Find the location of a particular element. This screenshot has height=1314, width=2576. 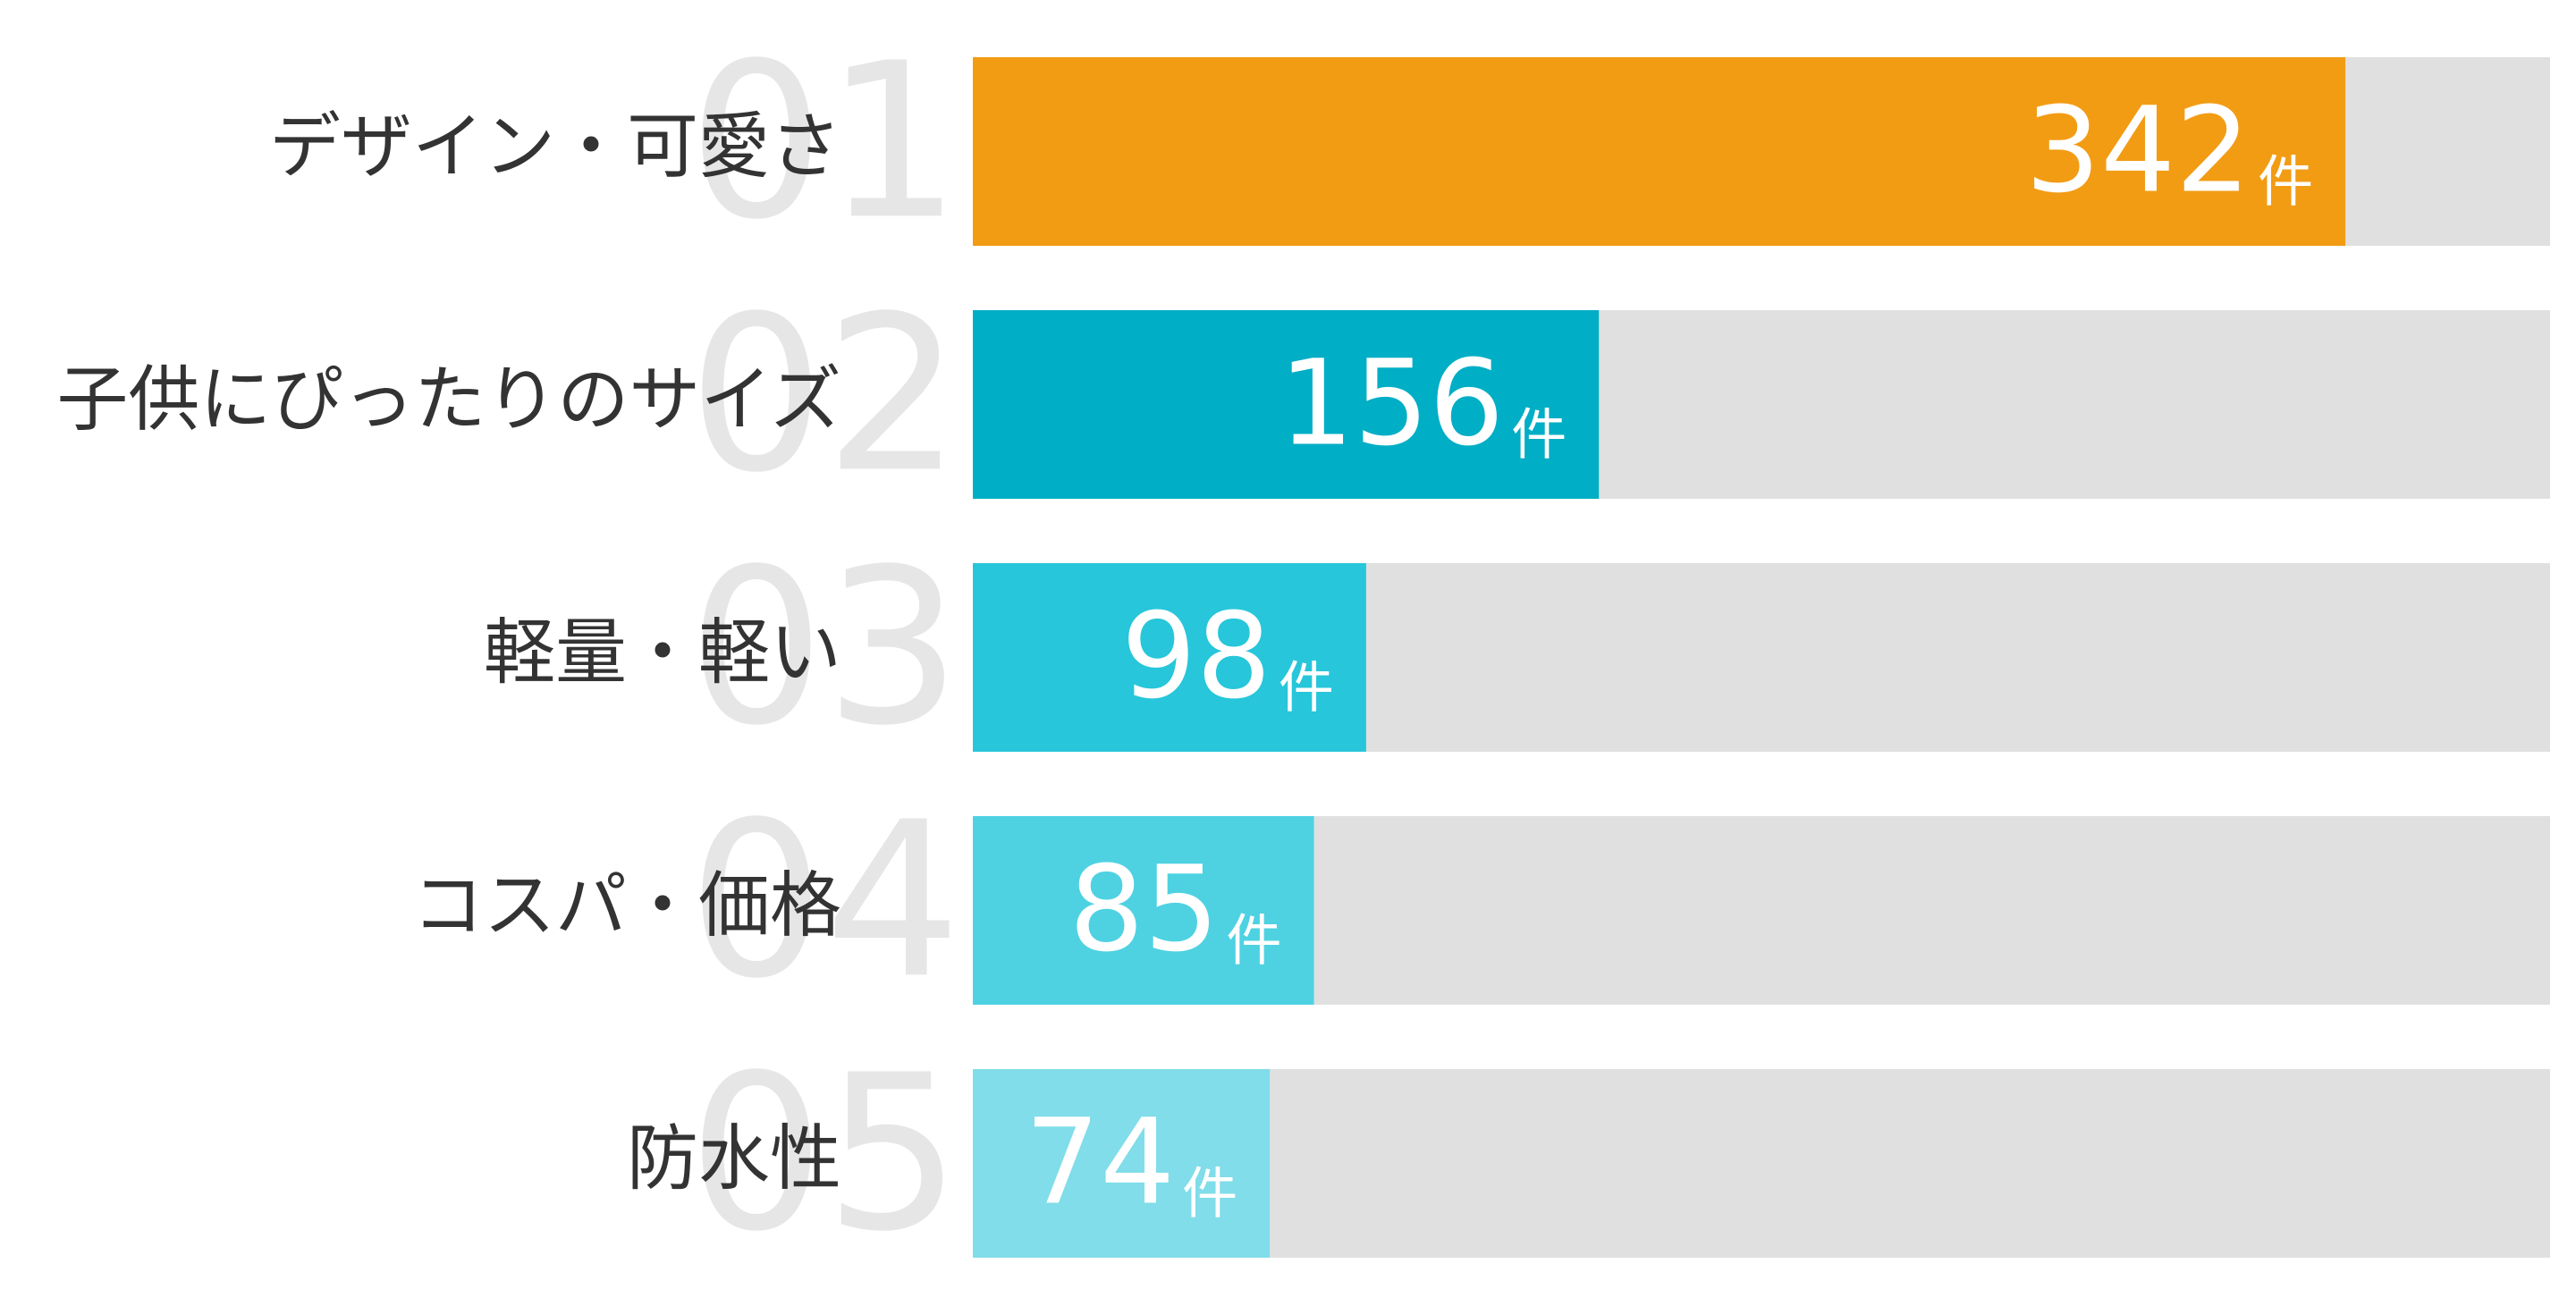

category-label: デザイン・可愛さ is located at coordinates (555, 147).